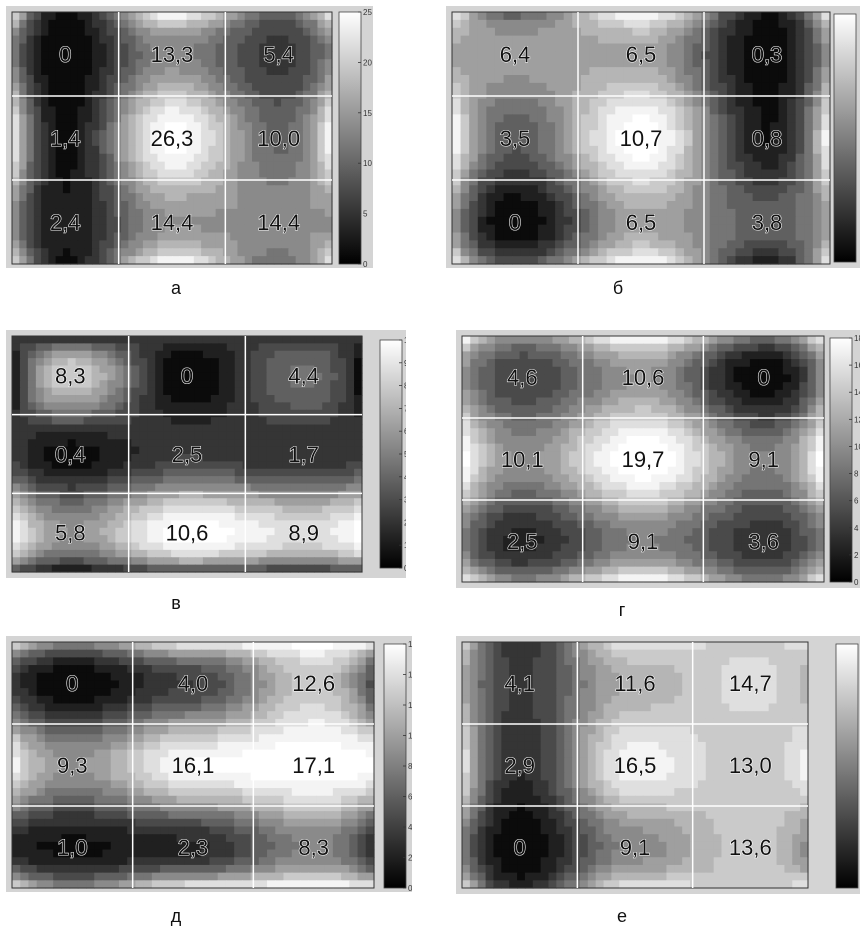 The image size is (860, 938). Describe the element at coordinates (367, 113) in the screenshot. I see `colorbar-tick-label: 15` at that location.